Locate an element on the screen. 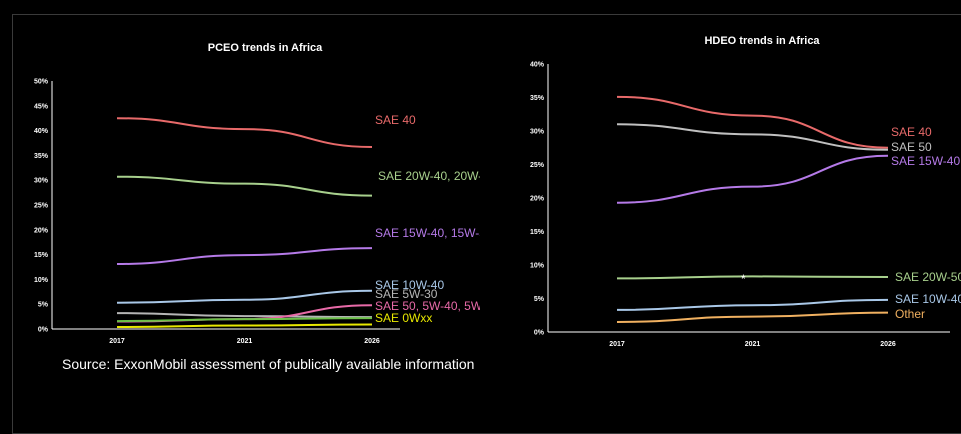 The height and width of the screenshot is (434, 961). series-line-other is located at coordinates (752, 317).